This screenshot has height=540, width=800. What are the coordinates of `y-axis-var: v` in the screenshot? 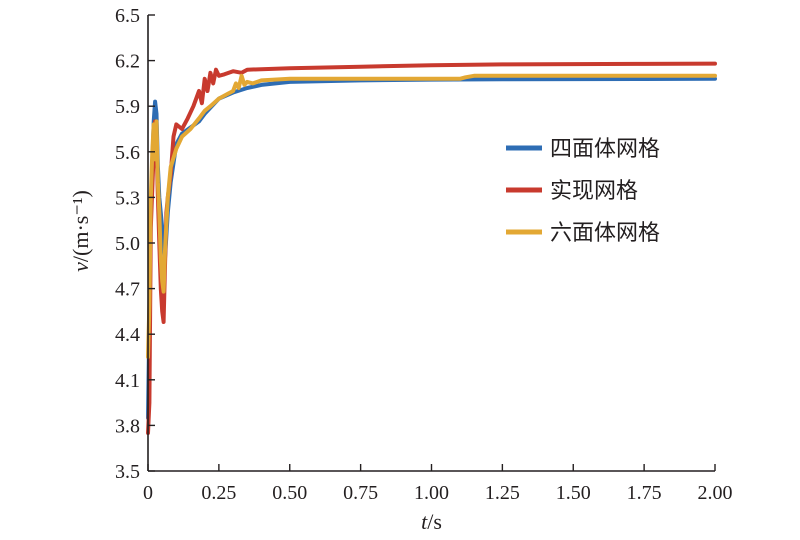 It's located at (80, 267).